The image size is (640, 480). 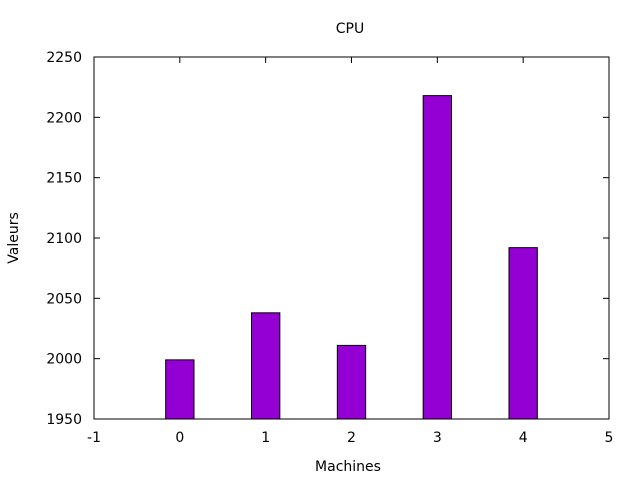 What do you see at coordinates (523, 438) in the screenshot?
I see `x-tick-label: 4` at bounding box center [523, 438].